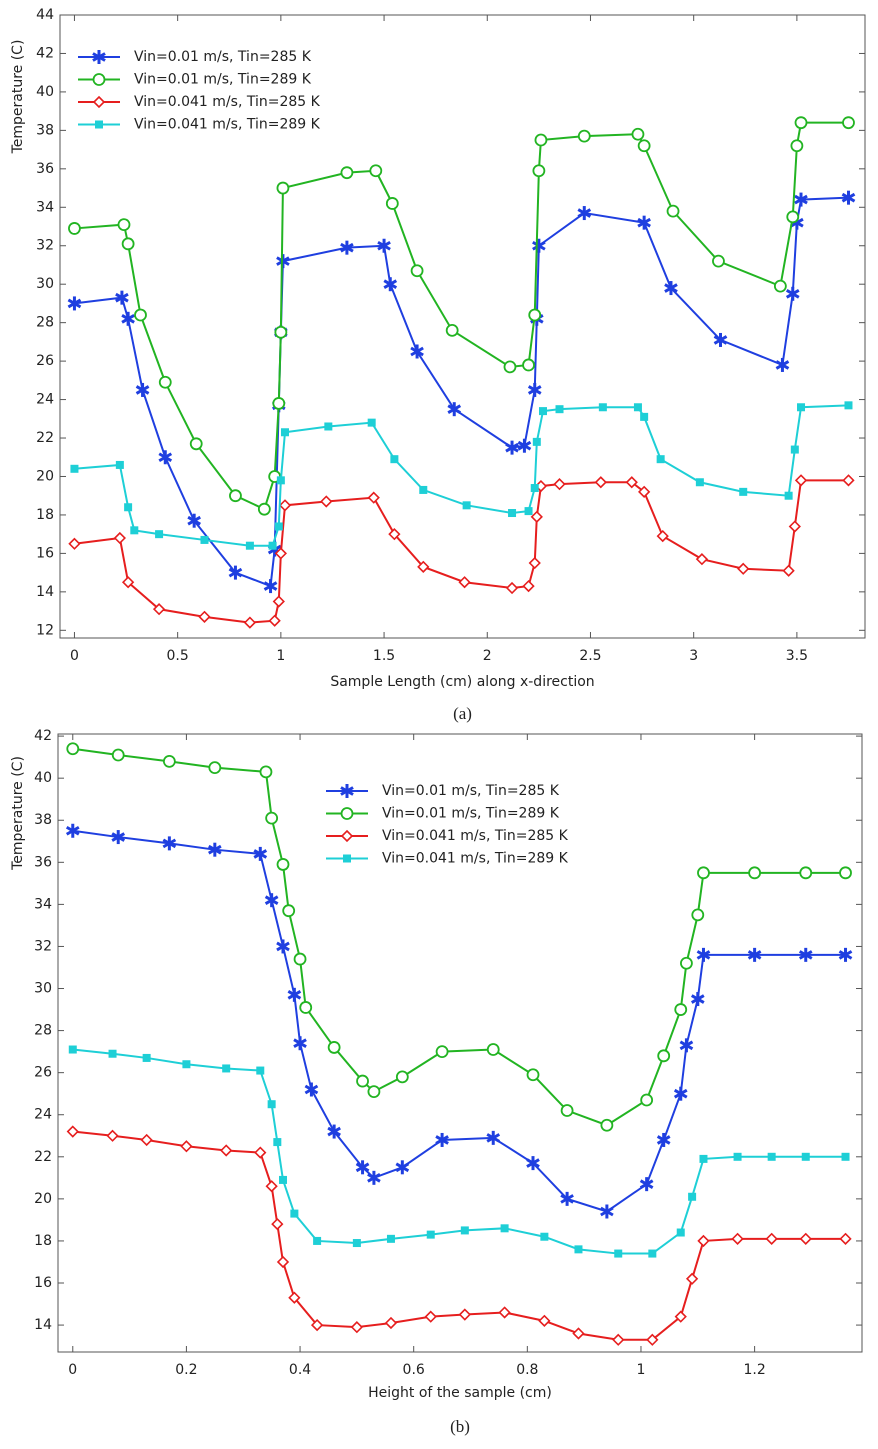  Describe the element at coordinates (45, 169) in the screenshot. I see `y-tick-label: 36` at that location.